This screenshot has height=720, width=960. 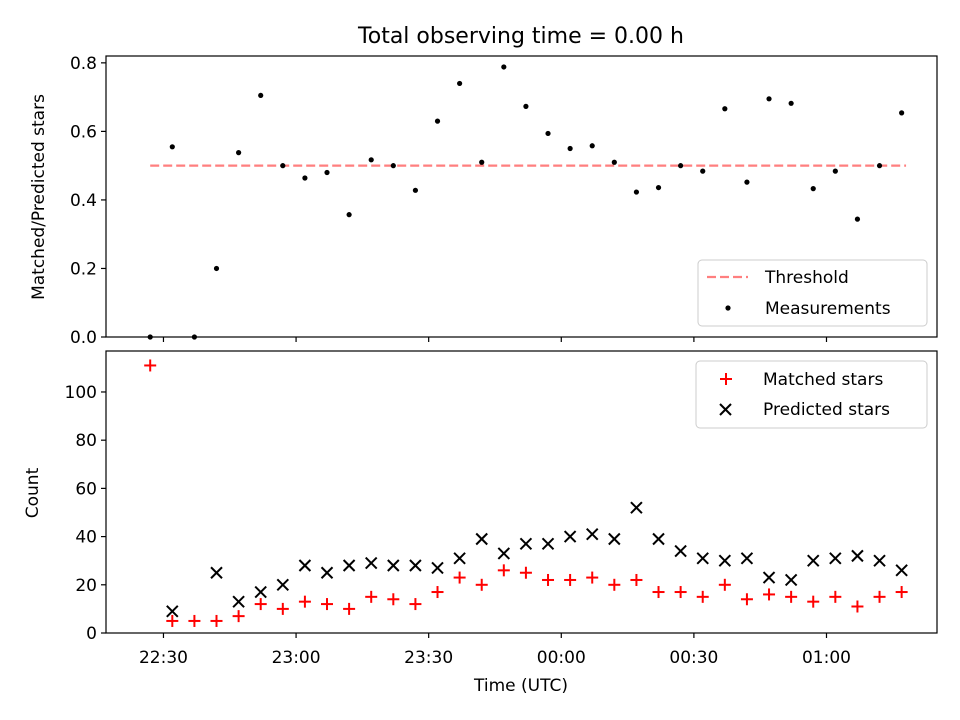 What do you see at coordinates (83, 338) in the screenshot?
I see `ratio-y-tick-label: 0.0` at bounding box center [83, 338].